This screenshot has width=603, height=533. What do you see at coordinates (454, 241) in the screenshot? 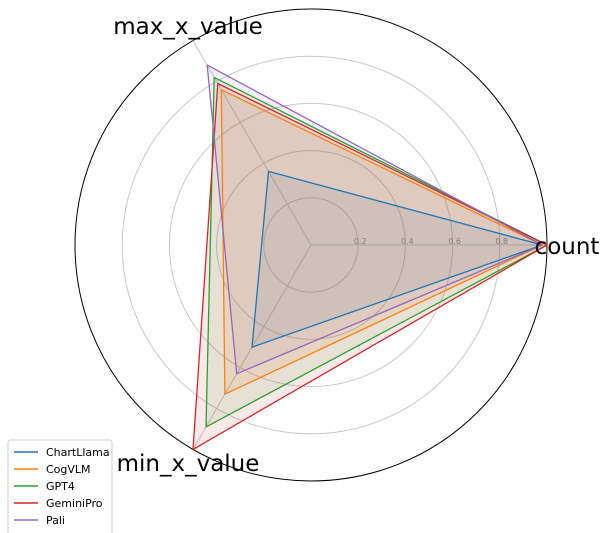
I see `radial-tick-label: 0.6` at bounding box center [454, 241].